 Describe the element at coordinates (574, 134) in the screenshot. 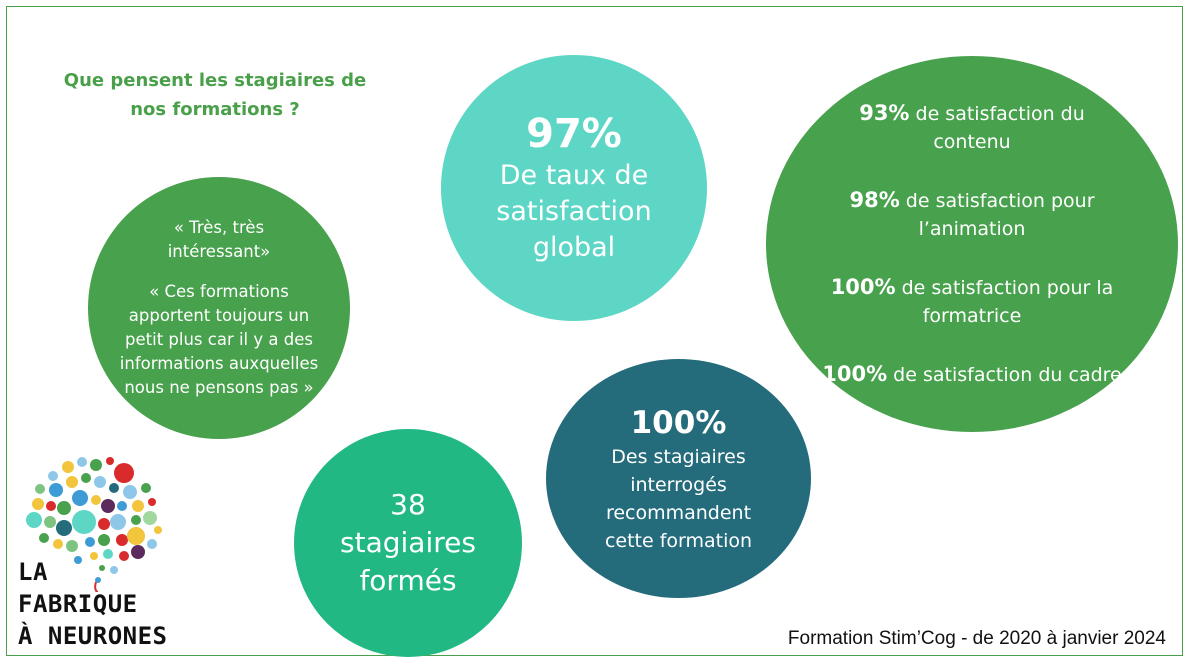

I see `global-satisfaction-value: 97%` at that location.